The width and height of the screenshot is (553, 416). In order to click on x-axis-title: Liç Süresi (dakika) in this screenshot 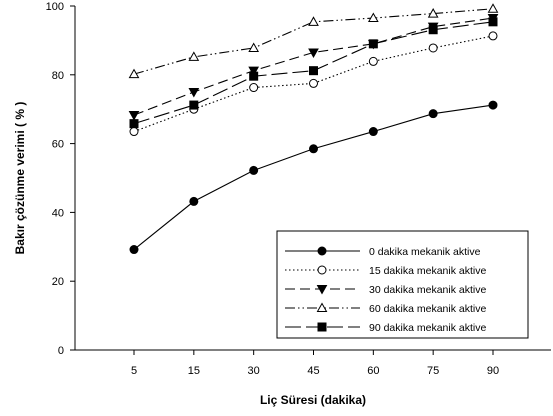, I will do `click(313, 400)`.